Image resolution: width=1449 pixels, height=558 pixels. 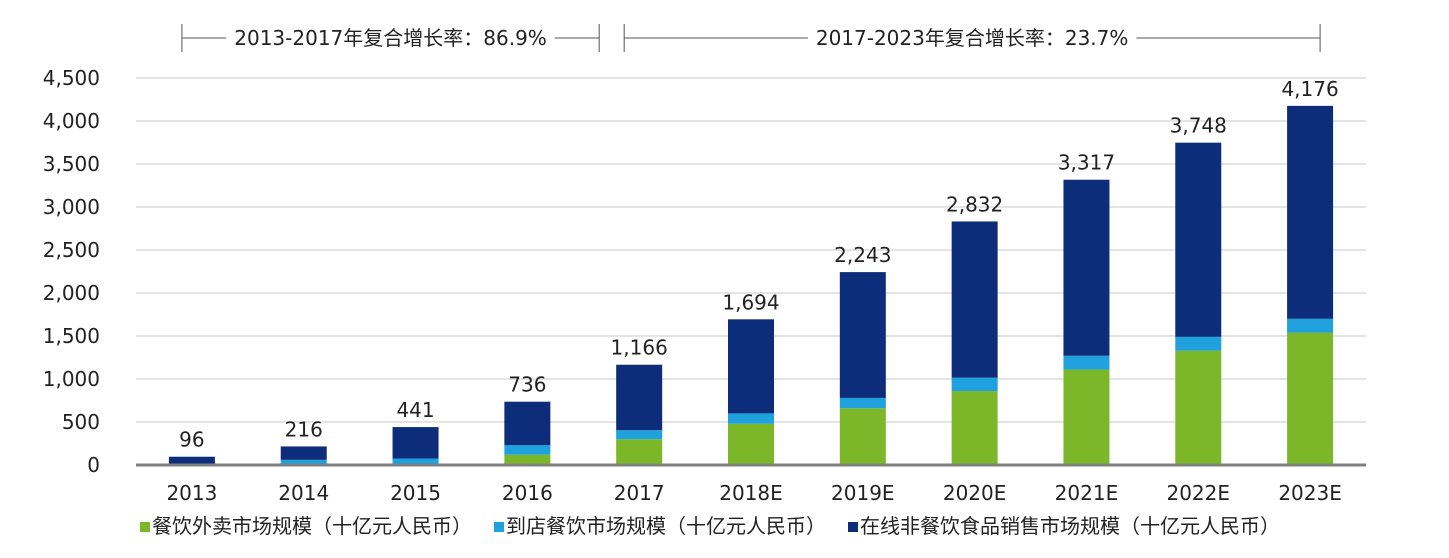 What do you see at coordinates (974, 204) in the screenshot?
I see `bar-total-label: 2,832` at bounding box center [974, 204].